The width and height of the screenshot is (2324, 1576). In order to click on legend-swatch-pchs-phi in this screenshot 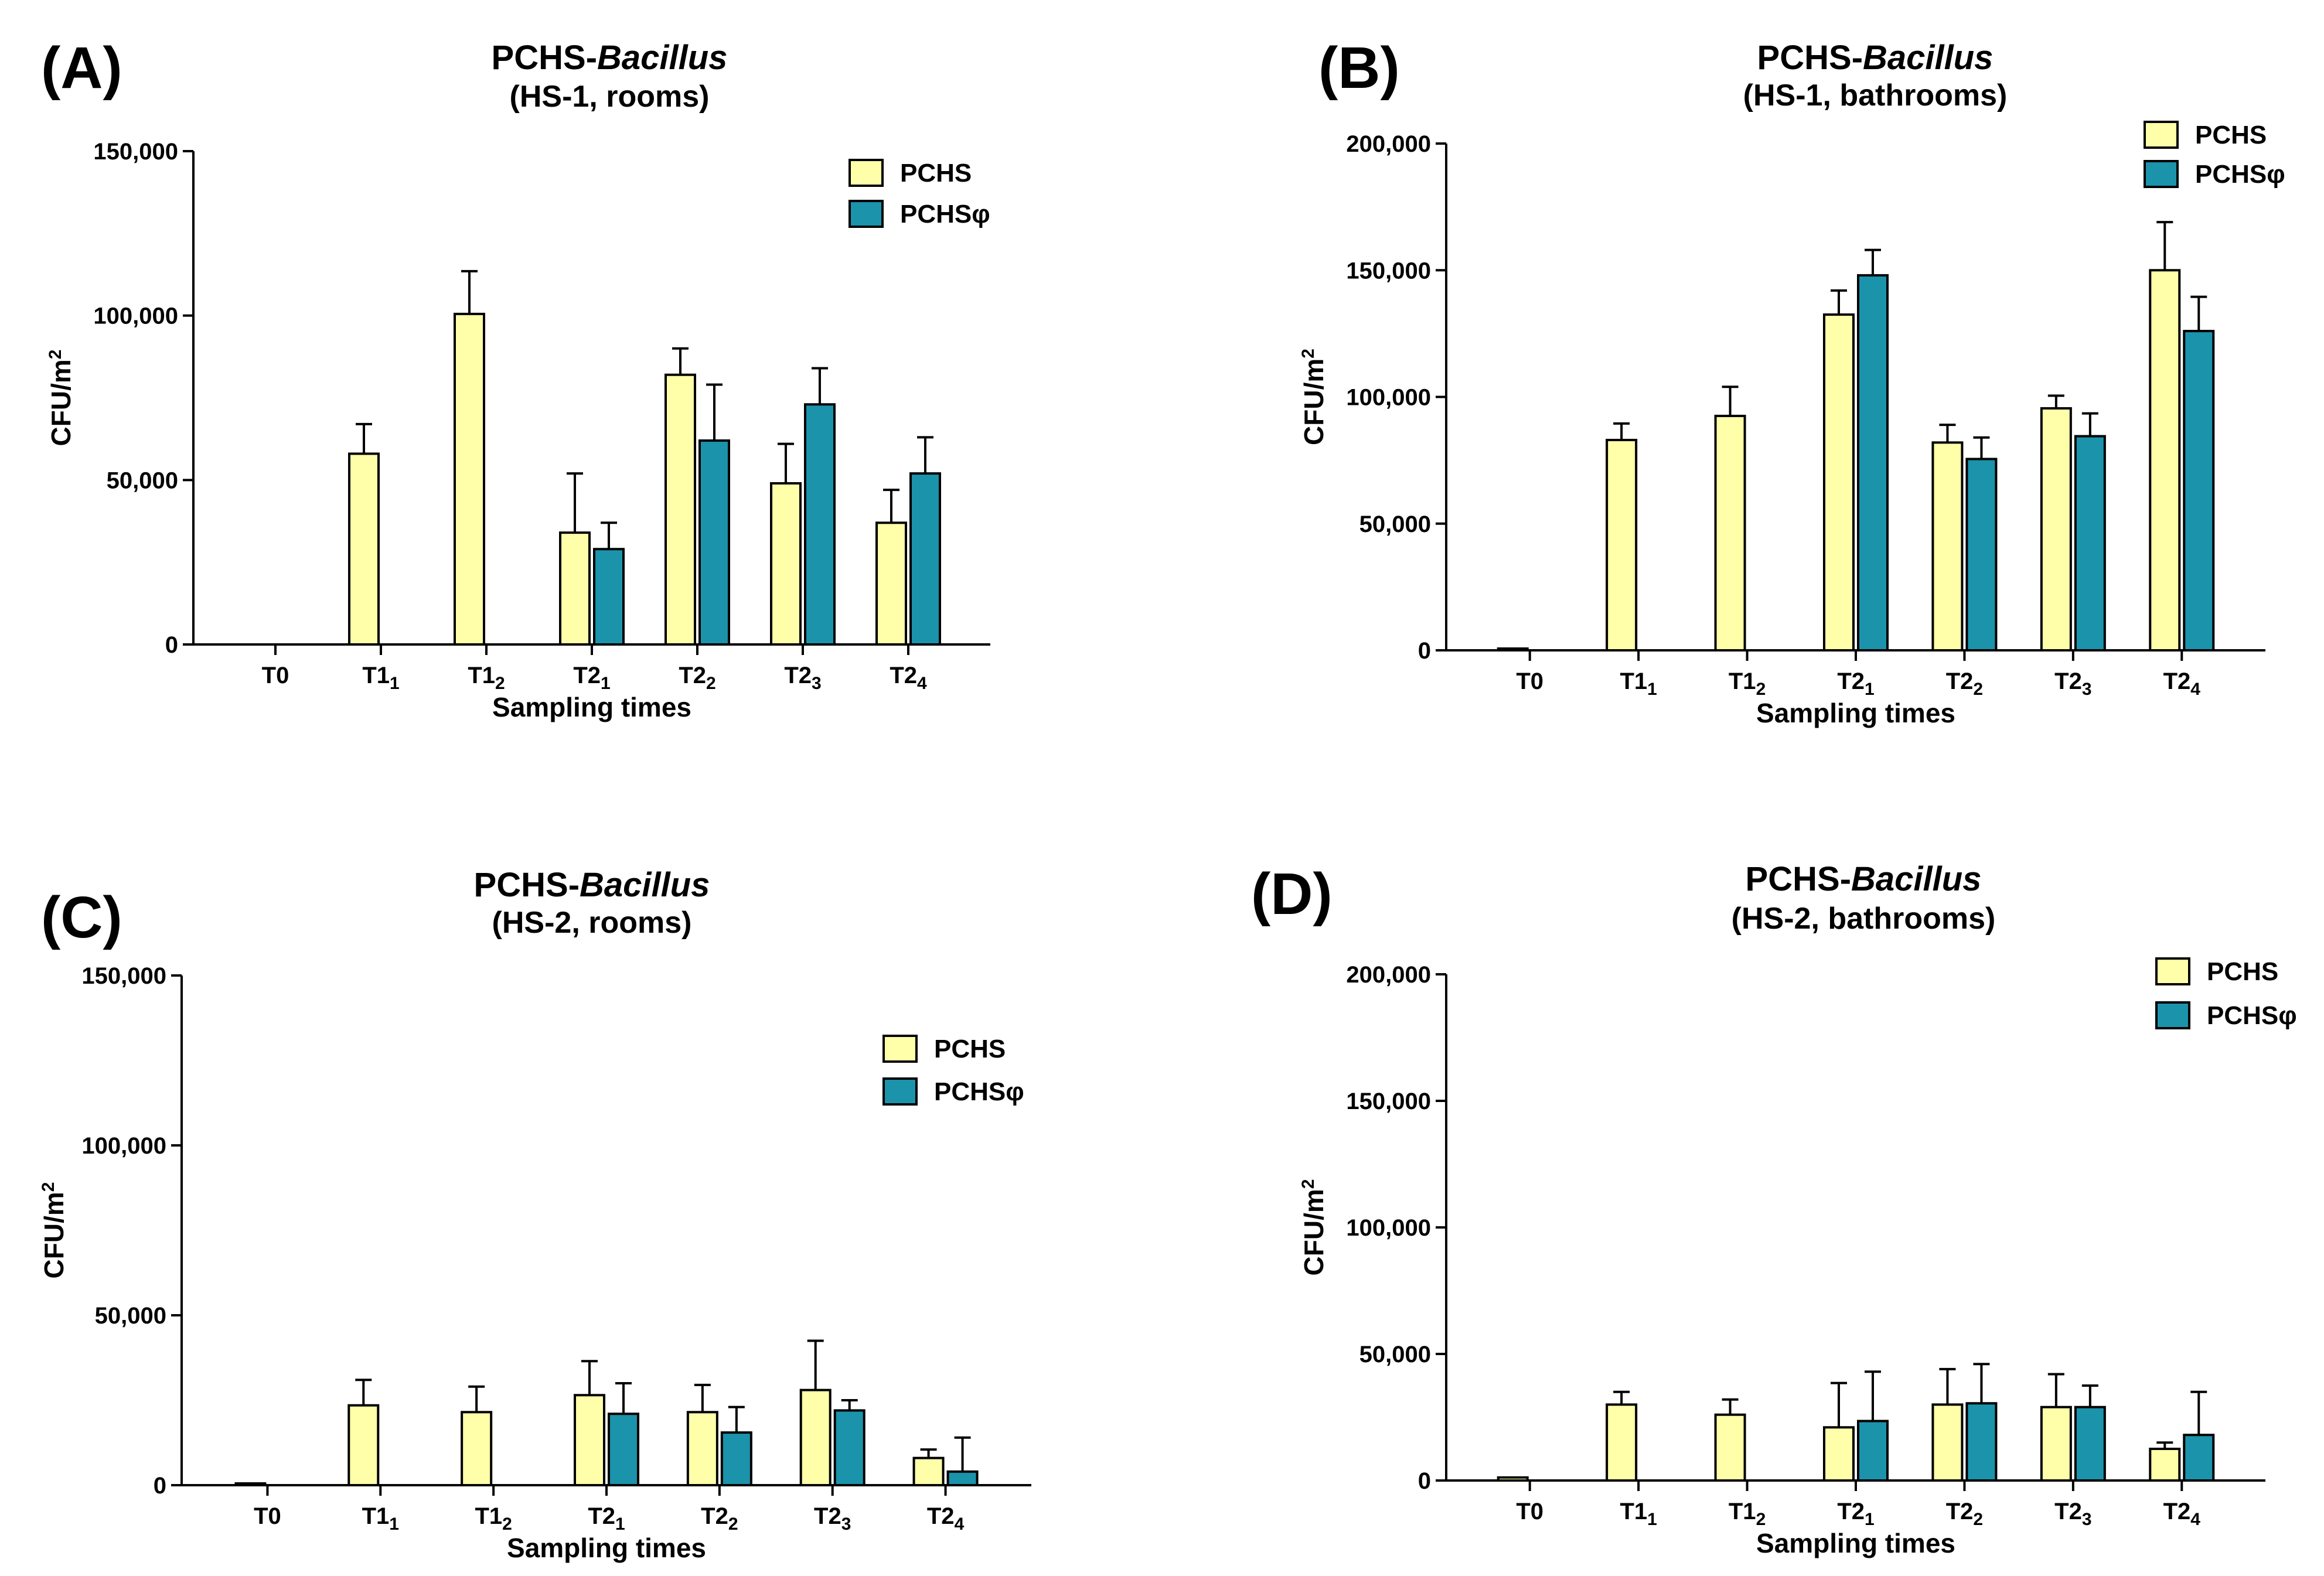, I will do `click(2172, 1015)`.